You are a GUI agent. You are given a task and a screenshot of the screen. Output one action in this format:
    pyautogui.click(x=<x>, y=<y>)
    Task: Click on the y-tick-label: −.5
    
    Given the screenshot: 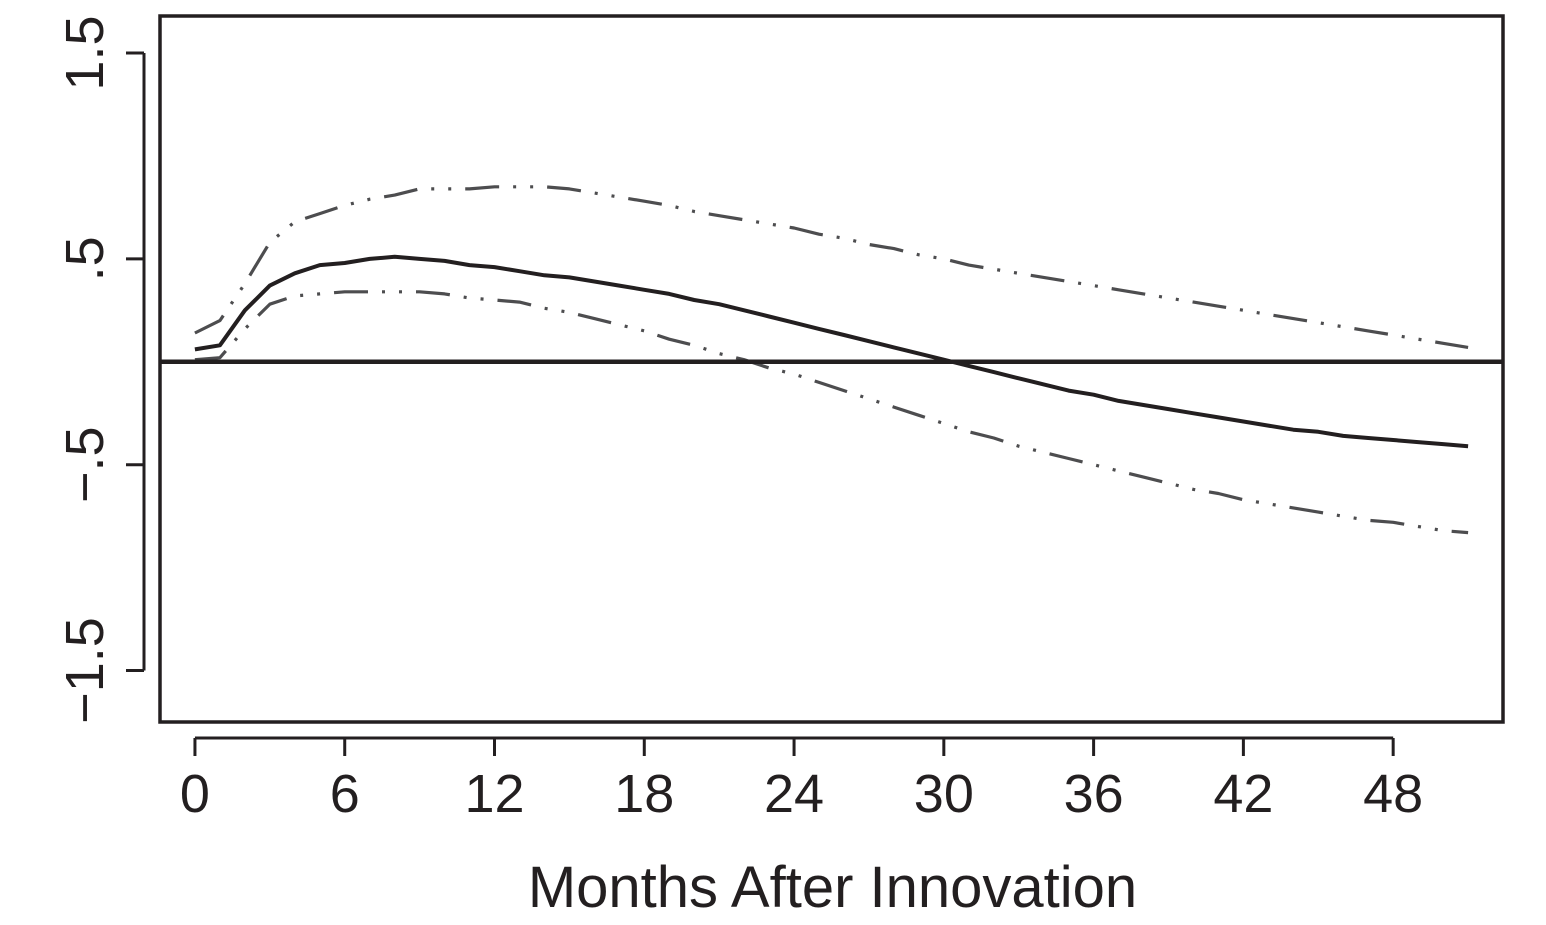 What is the action you would take?
    pyautogui.click(x=85, y=464)
    